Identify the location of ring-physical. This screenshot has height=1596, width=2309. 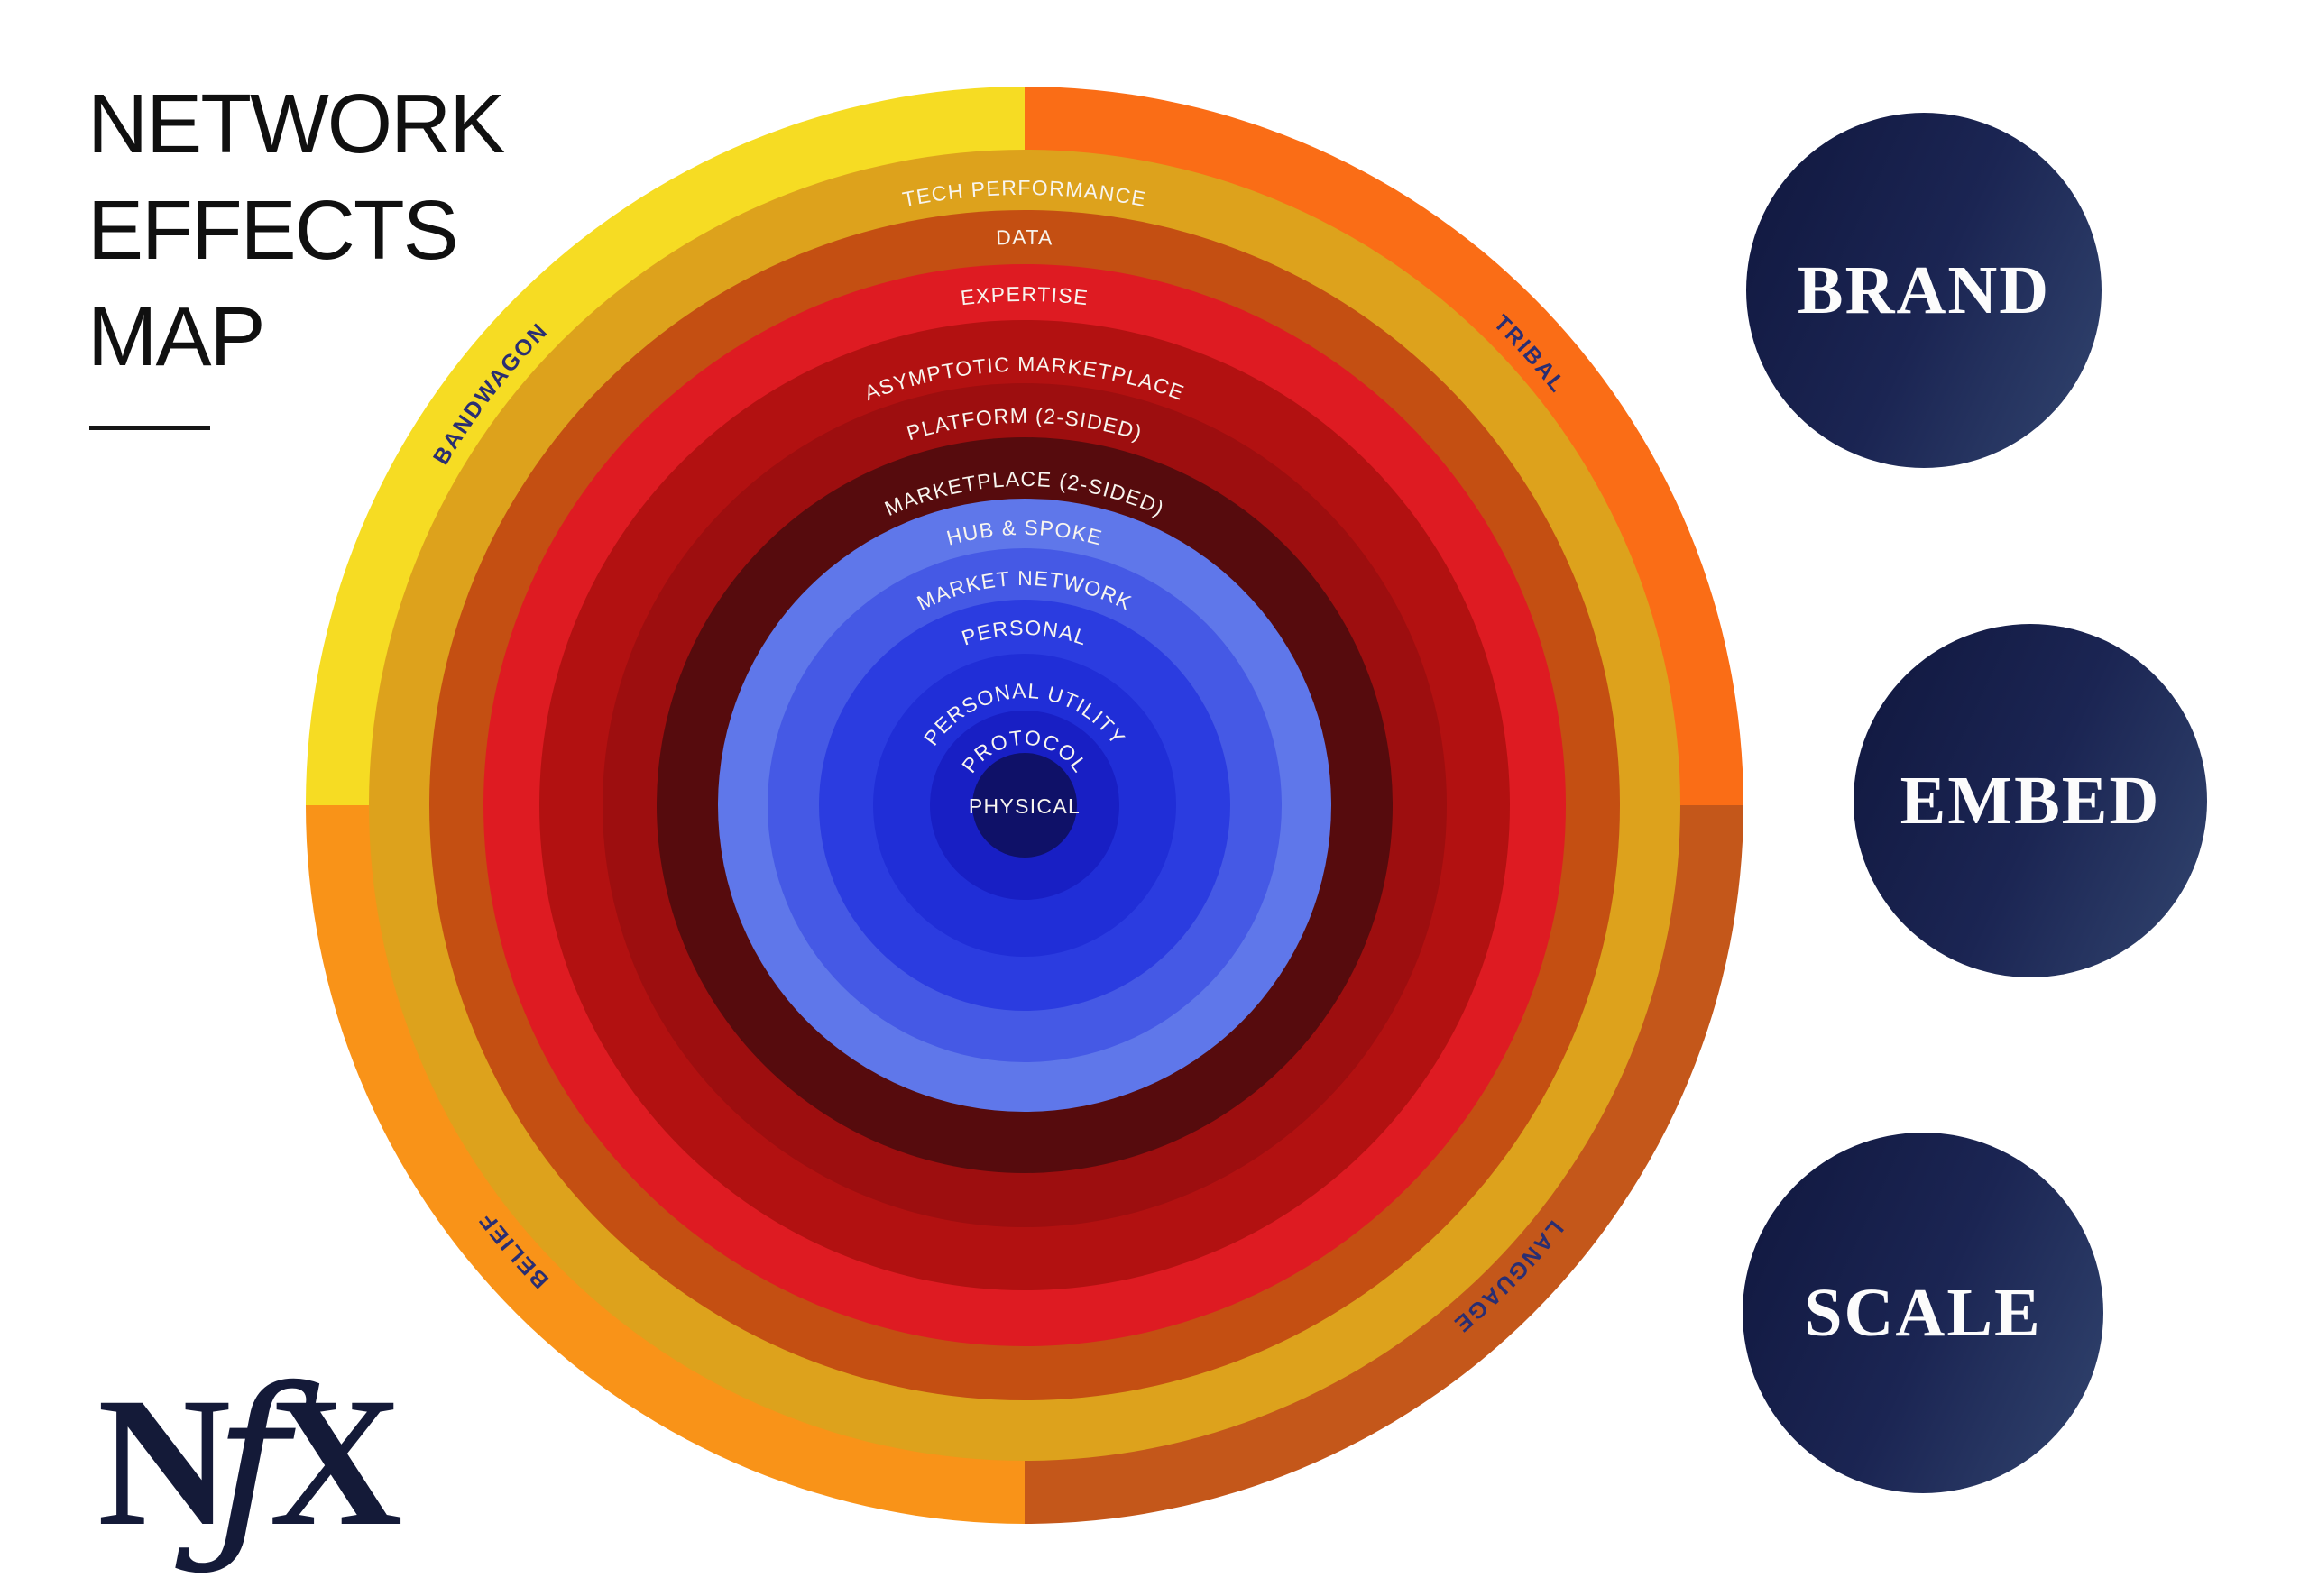
(1024, 805).